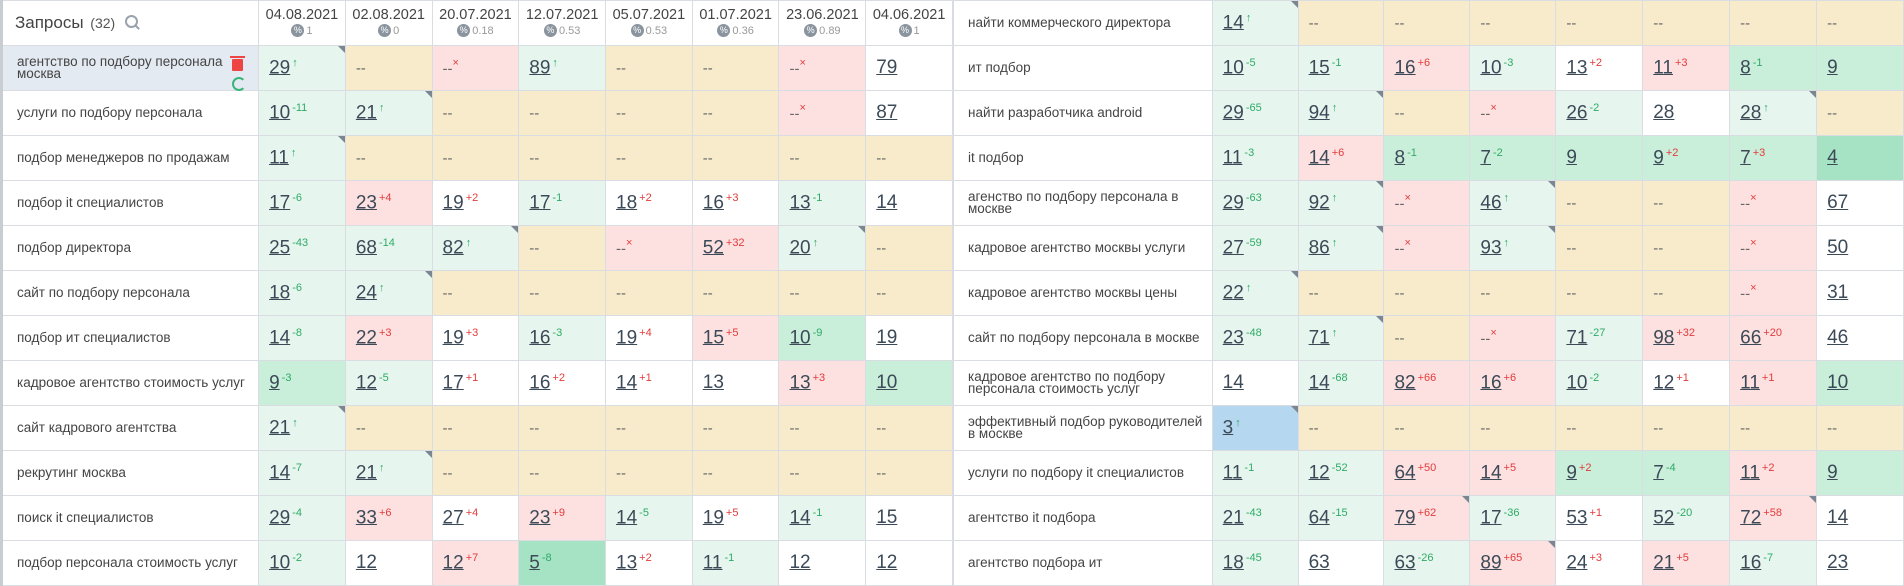  Describe the element at coordinates (302, 518) in the screenshot. I see `position-cell: 29 -4` at that location.